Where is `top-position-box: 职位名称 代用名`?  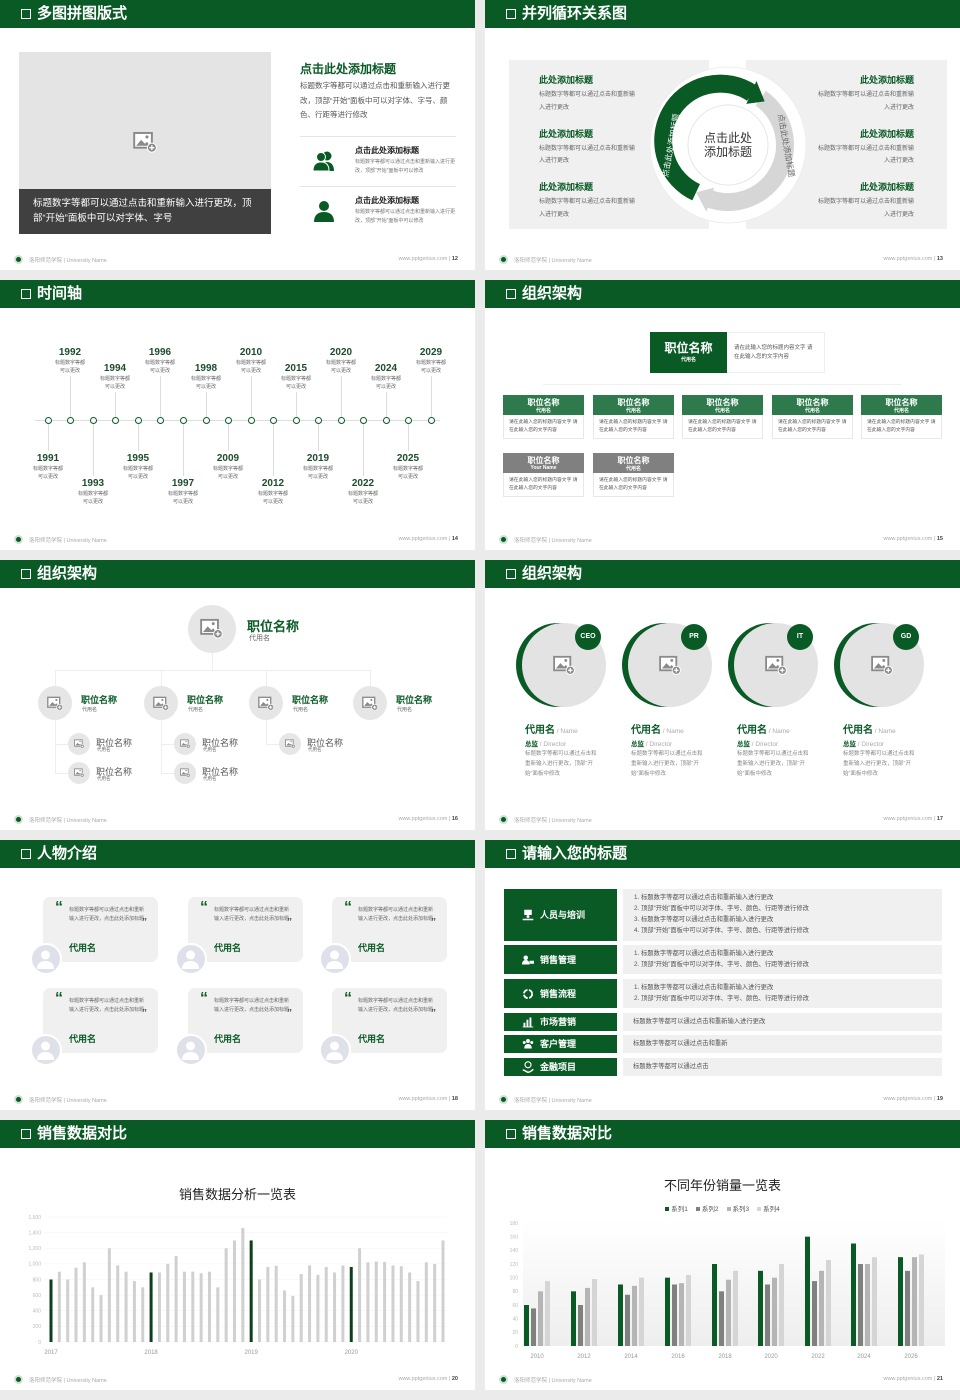
top-position-box: 职位名称 代用名 is located at coordinates (688, 352).